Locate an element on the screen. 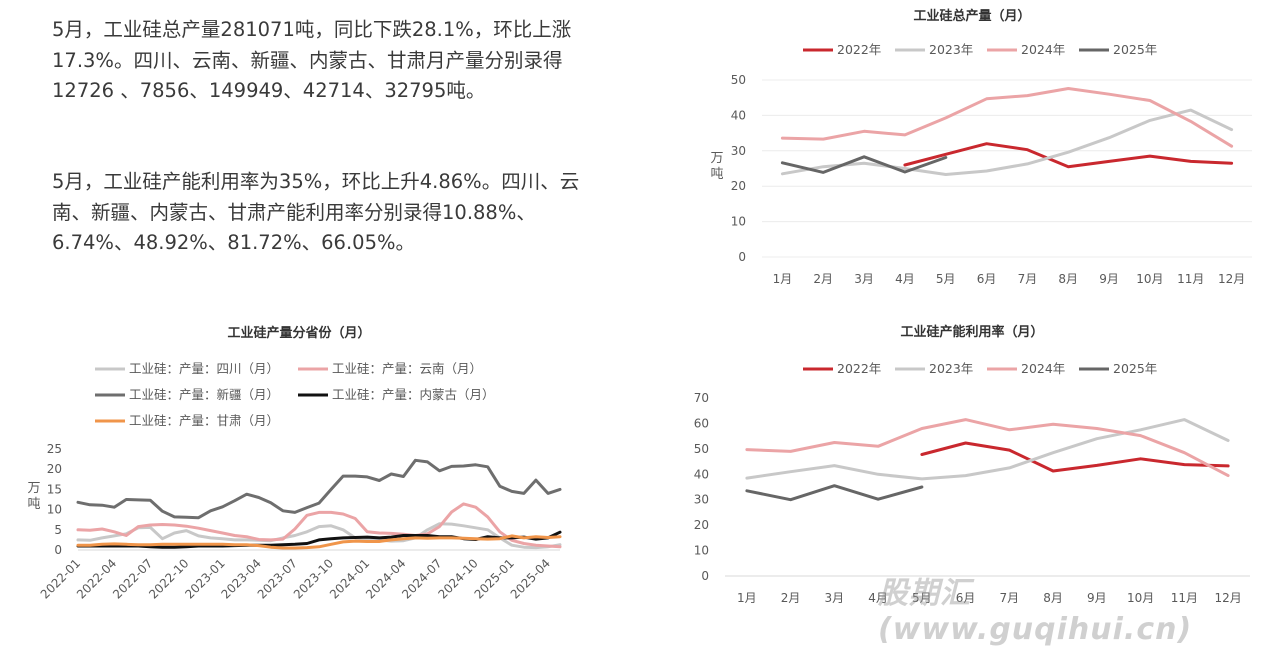 This screenshot has height=647, width=1278. legend-item-1: 工业硅：产量：云南（月） is located at coordinates (390, 368).